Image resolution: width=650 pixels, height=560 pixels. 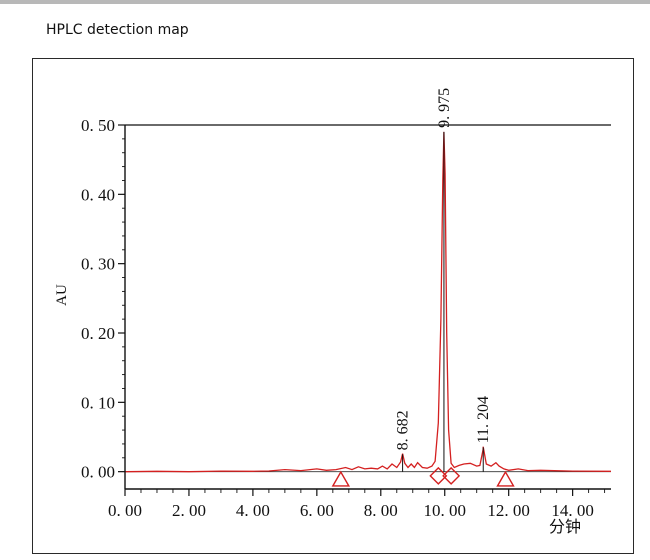 I want to click on x-tick-label: 10. 00, so click(x=444, y=510).